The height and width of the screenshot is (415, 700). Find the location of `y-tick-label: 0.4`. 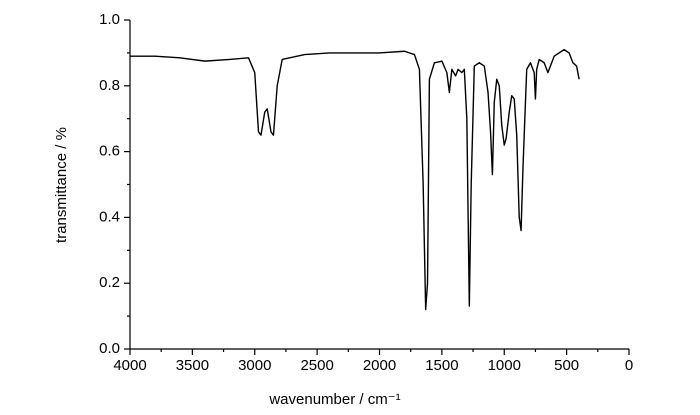

y-tick-label: 0.4 is located at coordinates (109, 216).